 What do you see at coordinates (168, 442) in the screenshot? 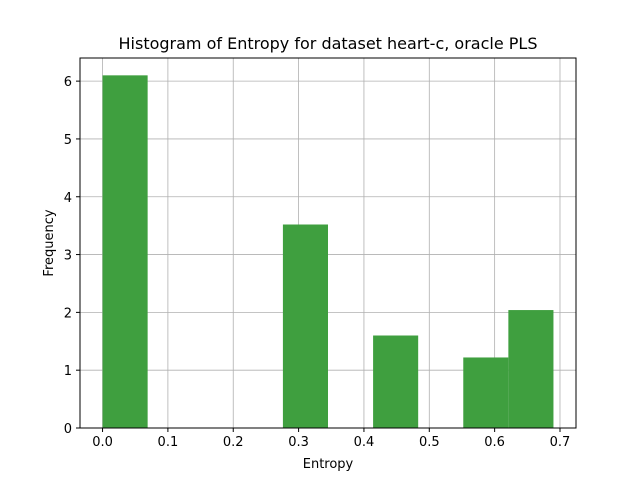
I see `x-tick-label: 0.1` at bounding box center [168, 442].